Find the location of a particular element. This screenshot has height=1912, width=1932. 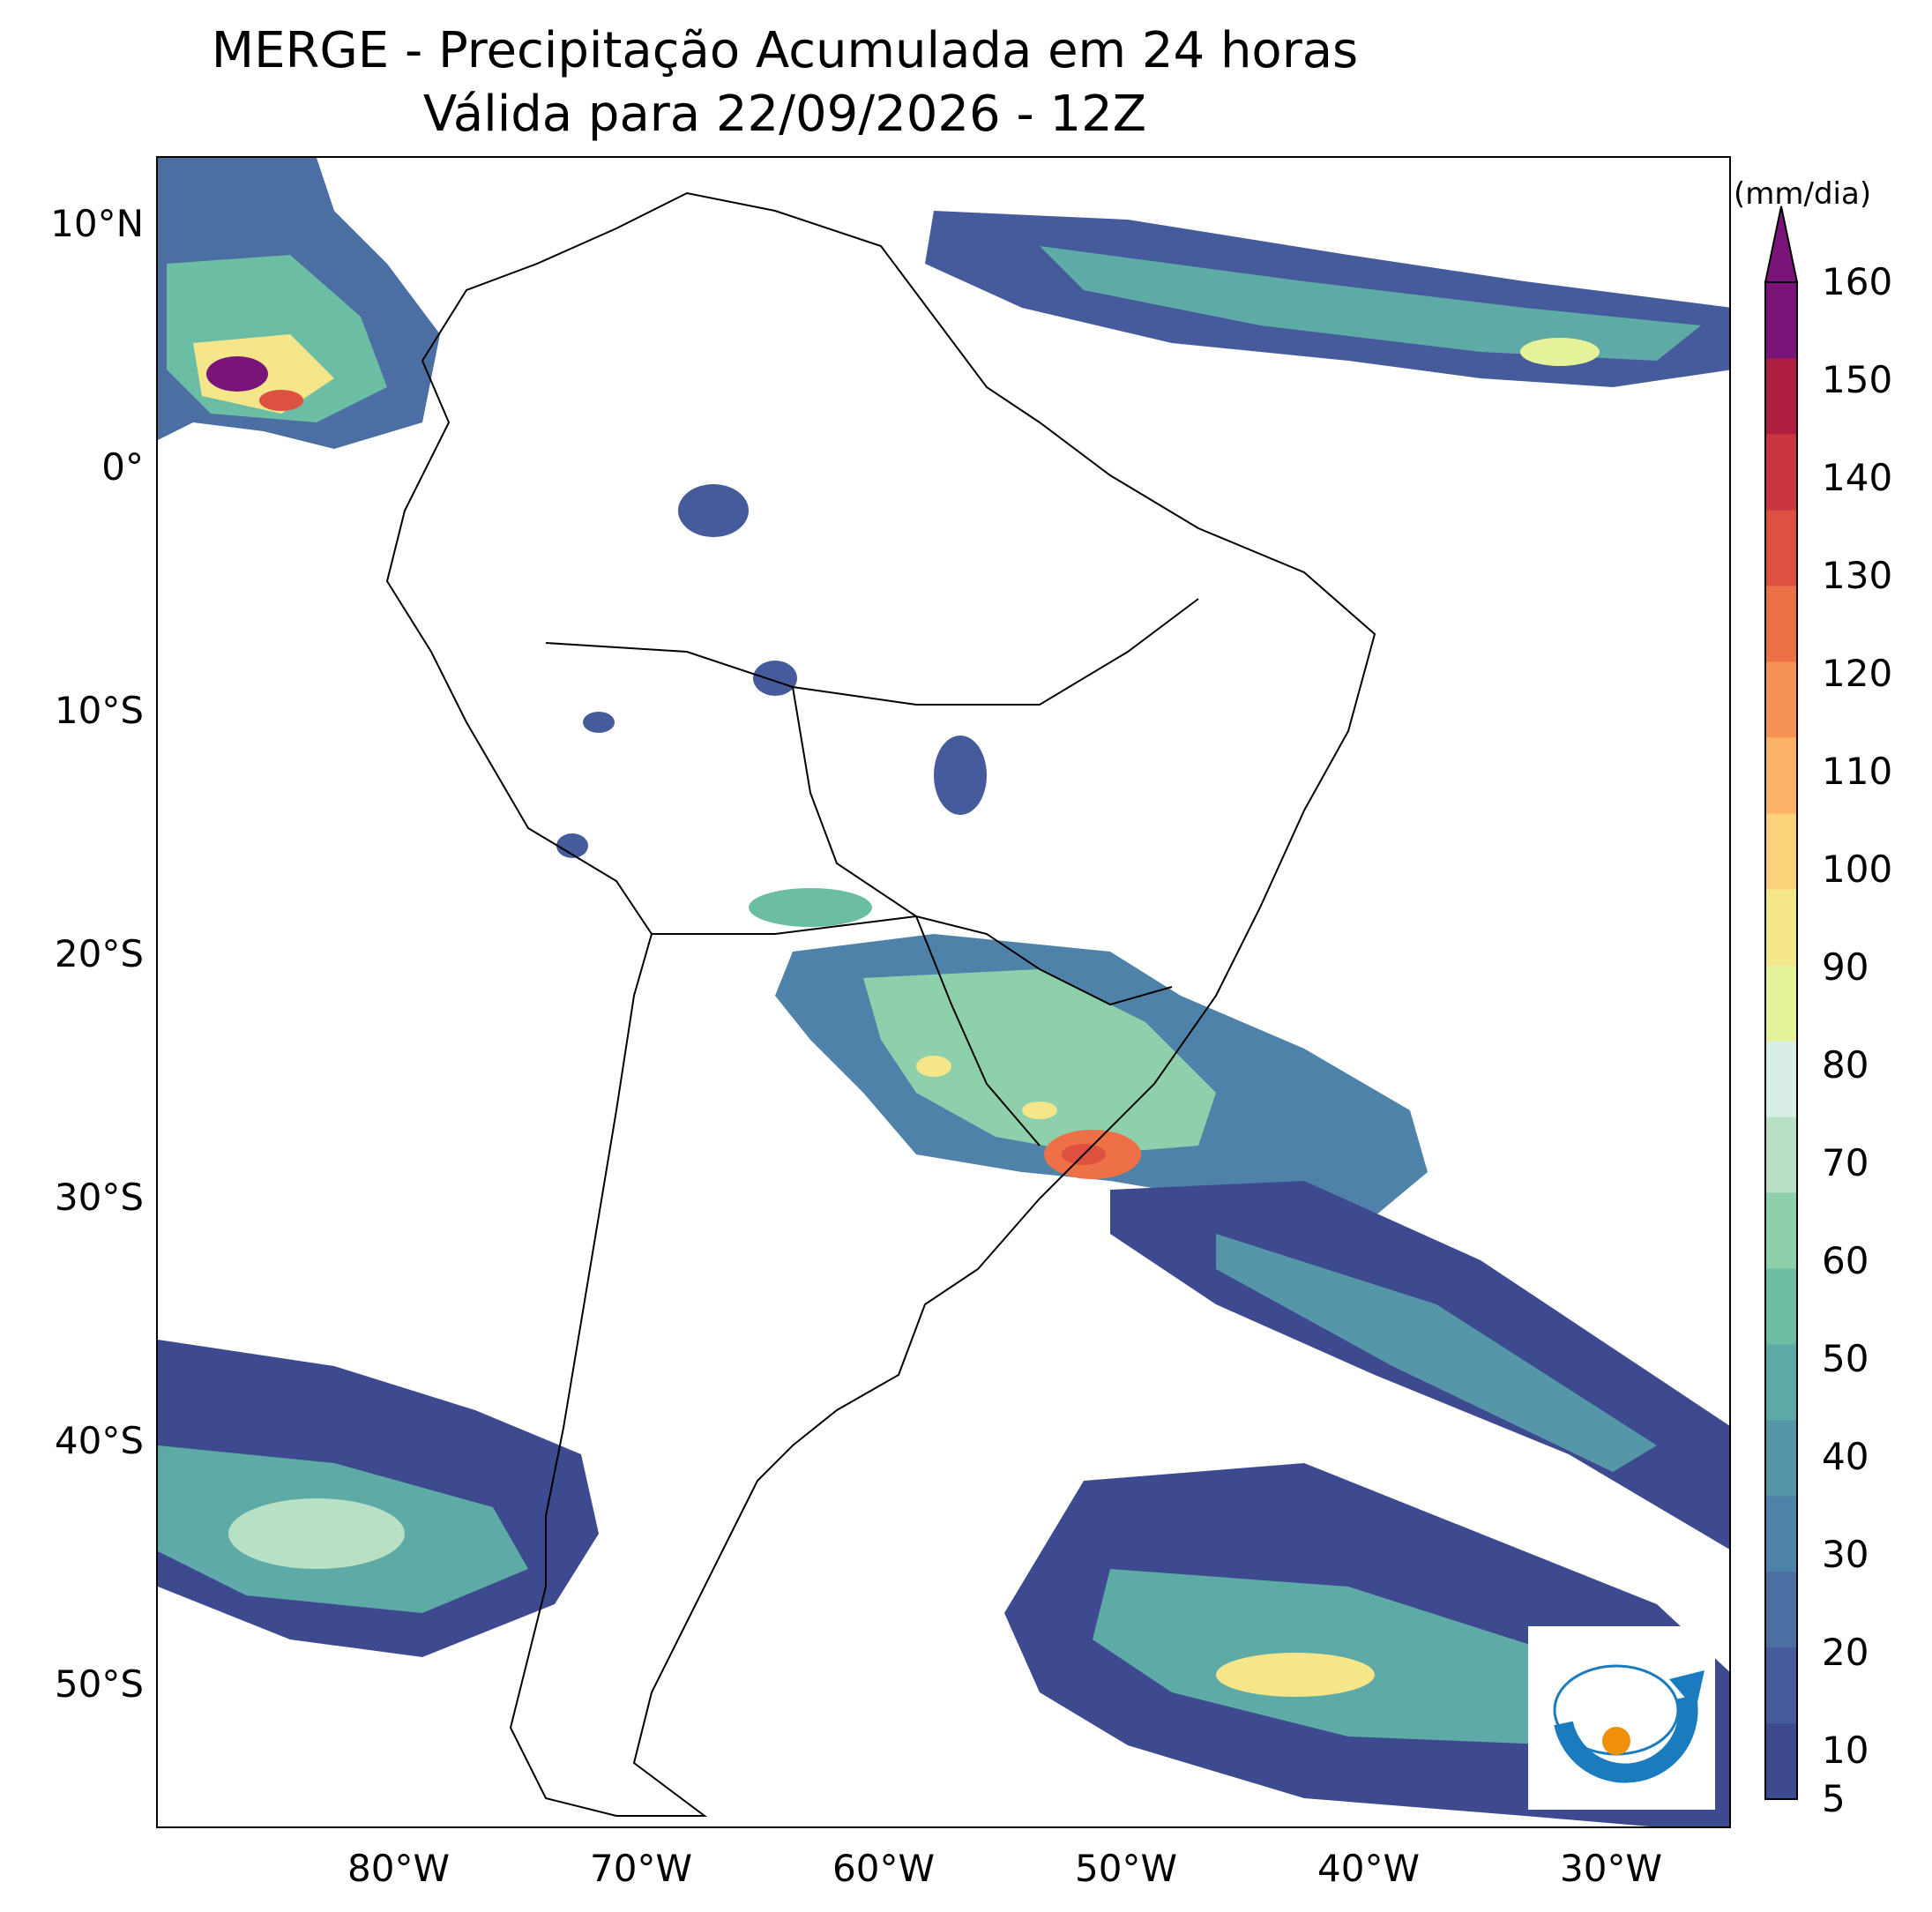

colorbar-tick-label: 20 is located at coordinates (1845, 1652).